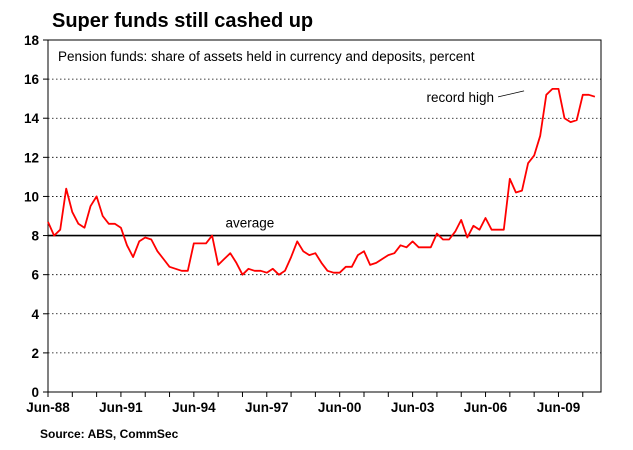 The width and height of the screenshot is (633, 450). Describe the element at coordinates (35, 392) in the screenshot. I see `y-tick-label: 0` at that location.